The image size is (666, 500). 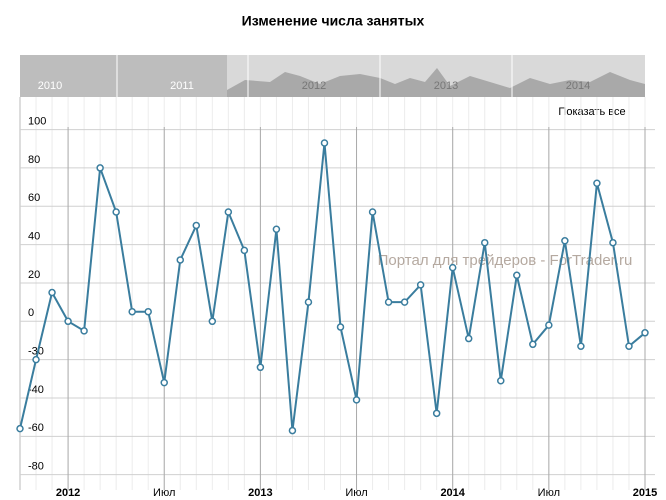 I want to click on navigator-label: 2013, so click(x=446, y=86).